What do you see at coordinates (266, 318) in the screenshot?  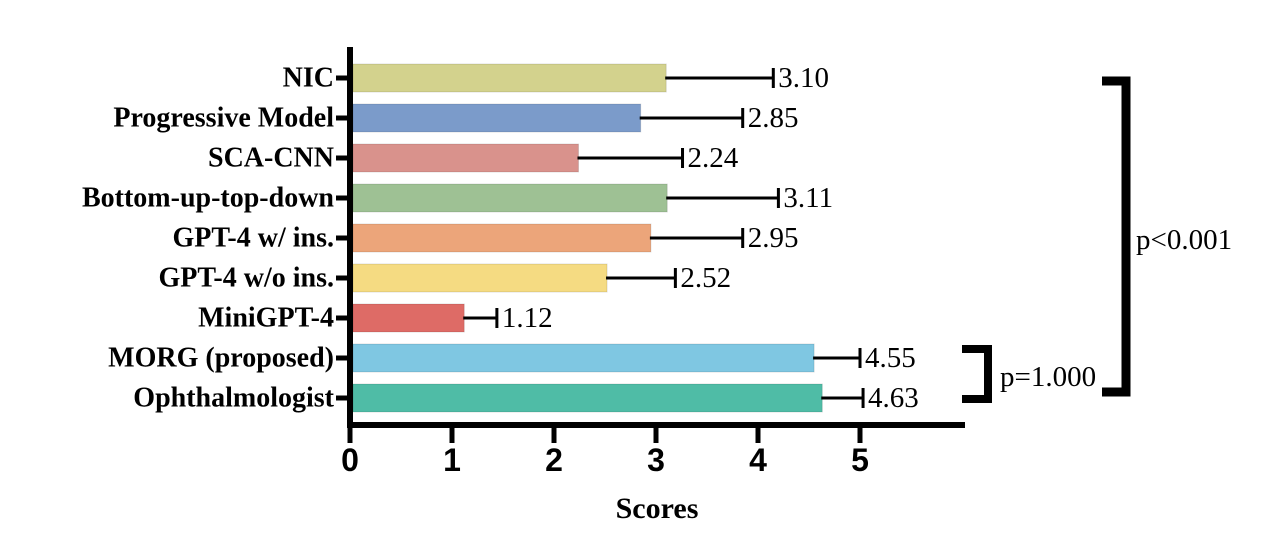 I see `category-label: MiniGPT-4` at bounding box center [266, 318].